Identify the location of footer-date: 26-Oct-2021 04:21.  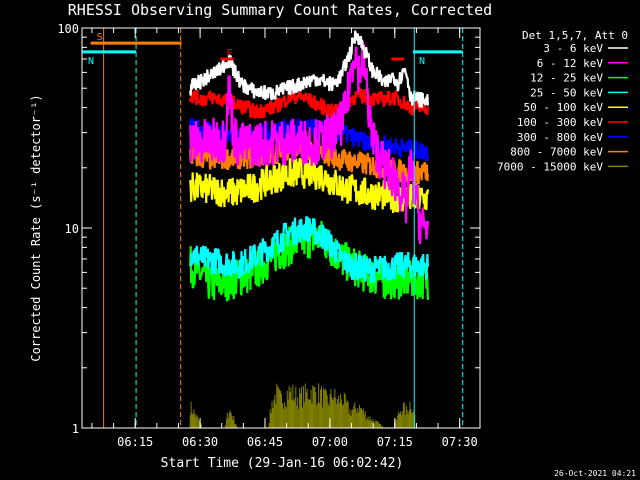
(595, 473).